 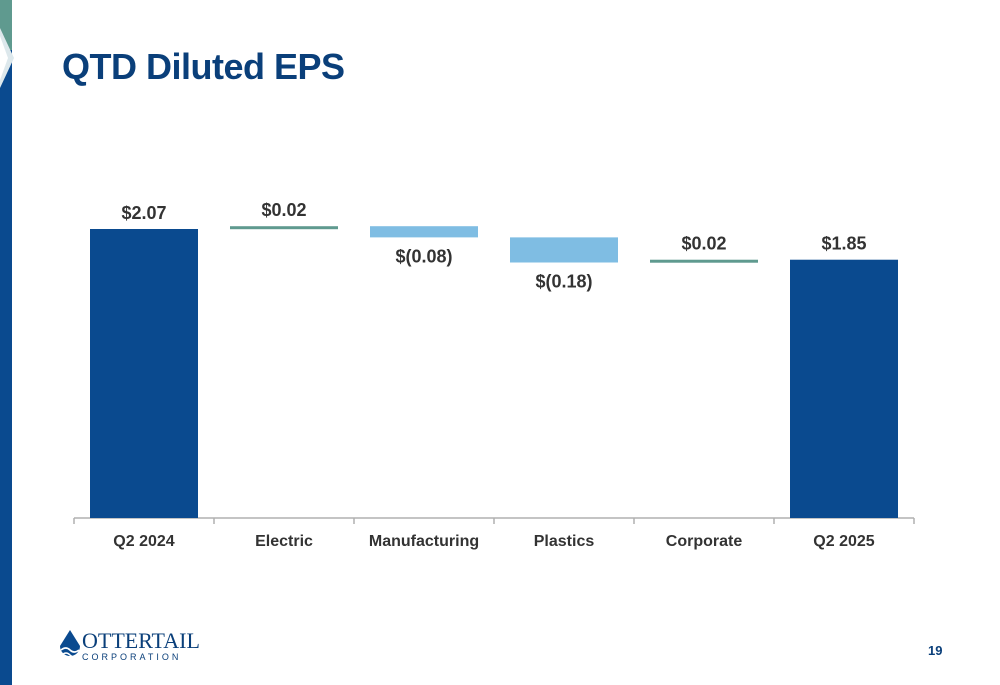 What do you see at coordinates (203, 66) in the screenshot?
I see `page-title: QTD Diluted EPS` at bounding box center [203, 66].